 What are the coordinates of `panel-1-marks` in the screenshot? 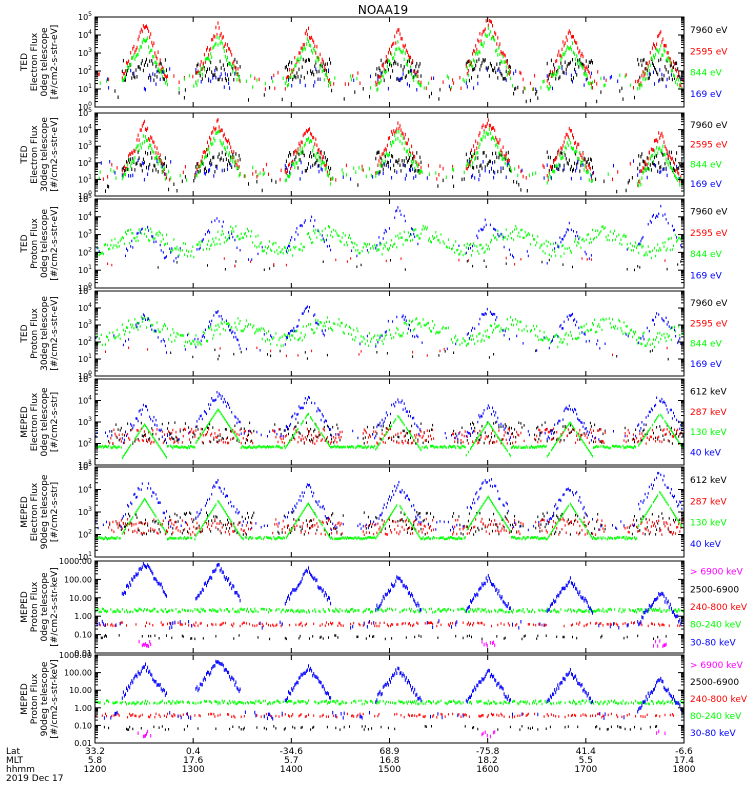 It's located at (390, 60).